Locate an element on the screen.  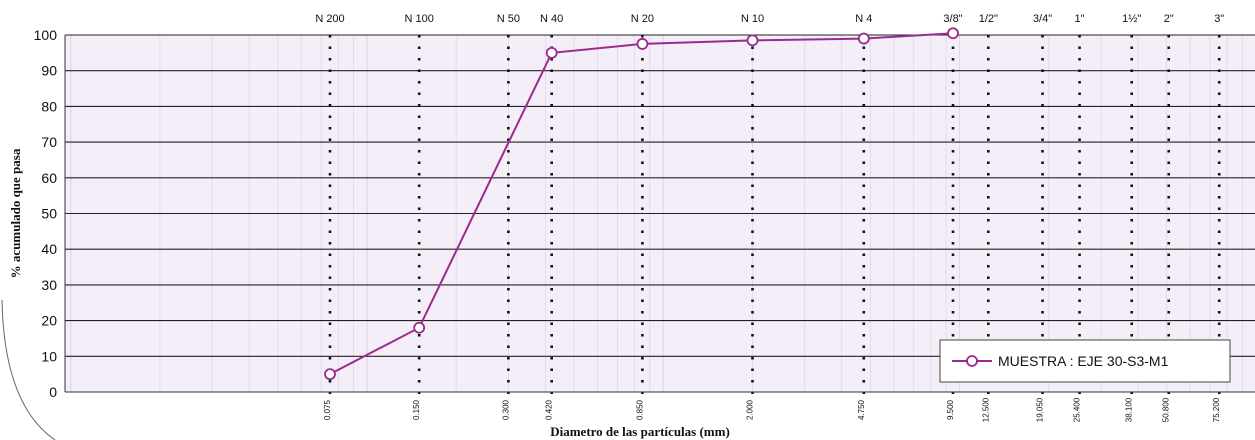
sieve-size-label: 4.750 is located at coordinates (861, 409).